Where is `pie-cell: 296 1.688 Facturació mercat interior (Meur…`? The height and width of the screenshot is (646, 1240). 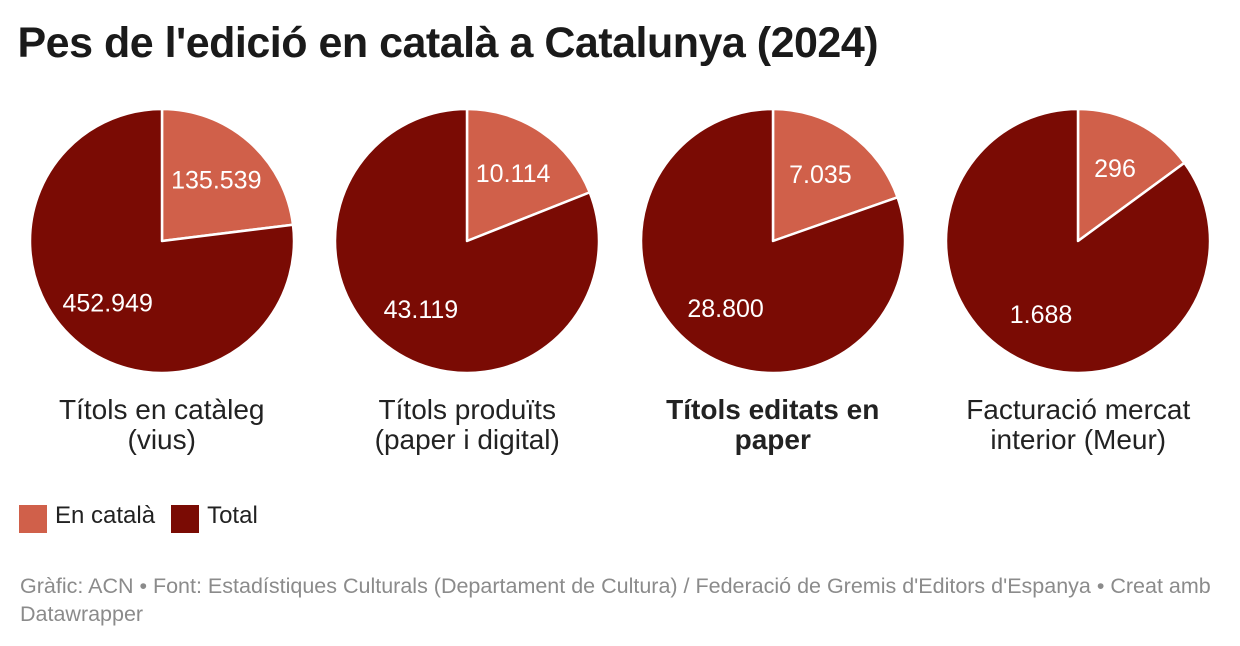
pie-cell: 296 1.688 Facturació mercat interior (Meur… is located at coordinates (1079, 282).